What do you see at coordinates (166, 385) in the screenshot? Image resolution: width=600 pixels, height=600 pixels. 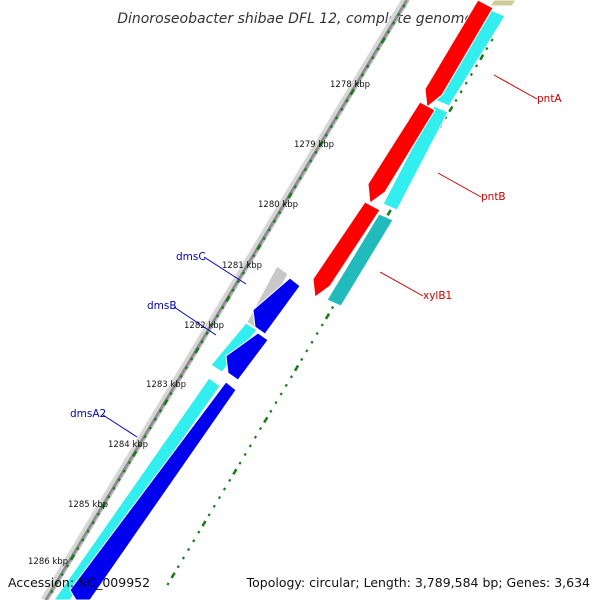 I see `kbp-label: 1283 kbp` at bounding box center [166, 385].